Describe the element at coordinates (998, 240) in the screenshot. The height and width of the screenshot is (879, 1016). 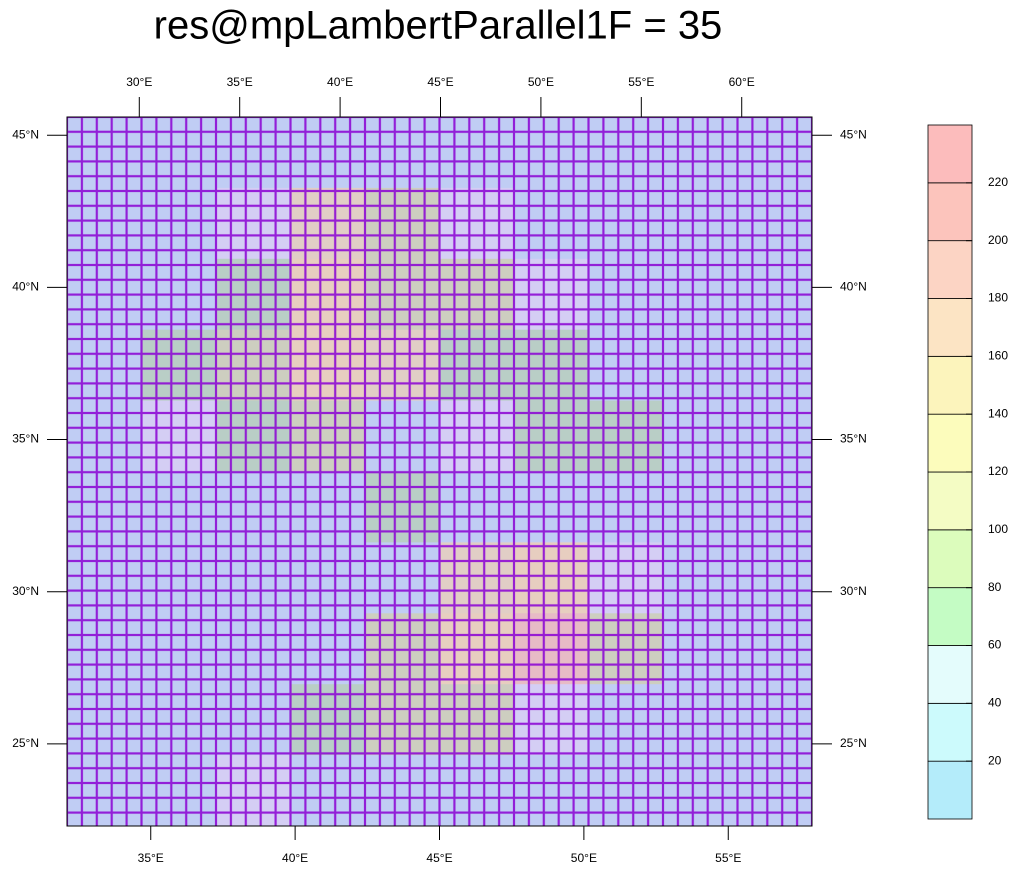
I see `colorbar-label: 200` at that location.